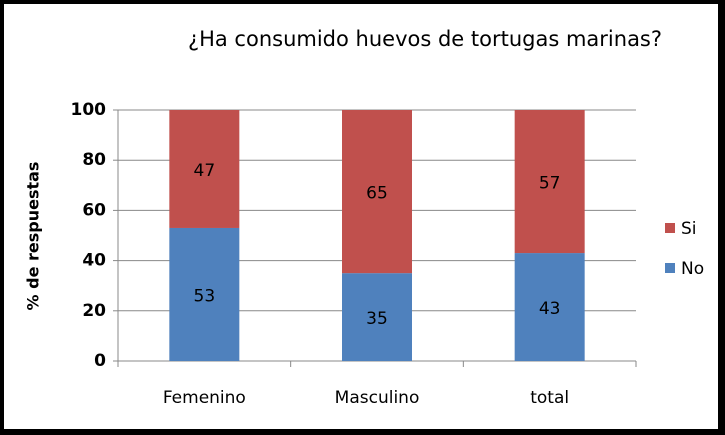 The height and width of the screenshot is (435, 725). What do you see at coordinates (377, 398) in the screenshot?
I see `x-tick-label: Masculino` at bounding box center [377, 398].